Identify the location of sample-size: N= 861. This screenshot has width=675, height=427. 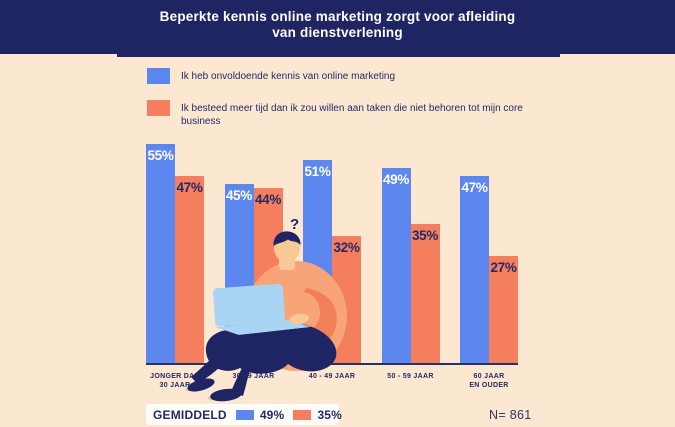
(510, 415).